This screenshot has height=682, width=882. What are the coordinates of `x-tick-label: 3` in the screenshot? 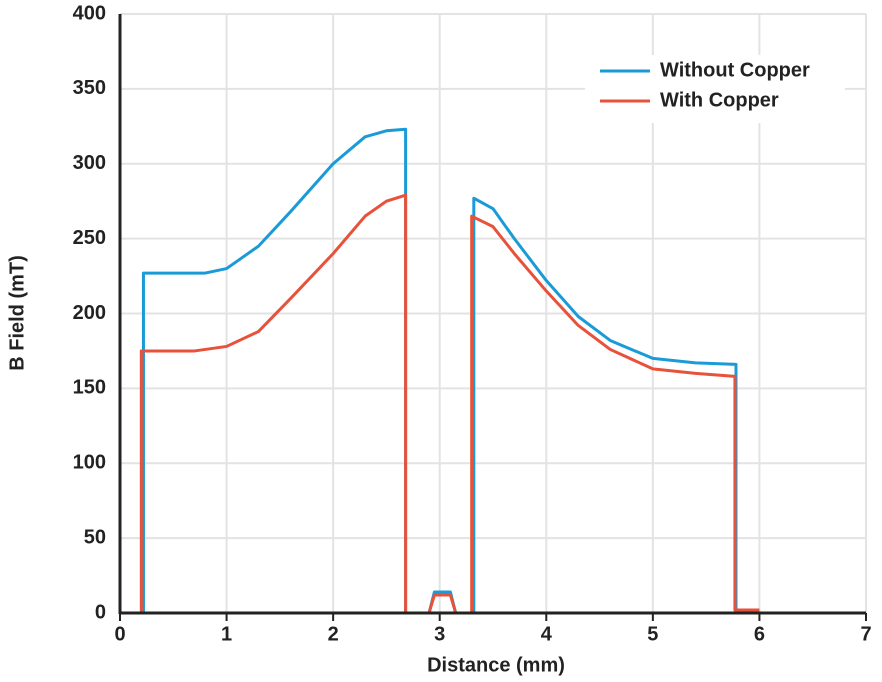 It's located at (439, 634).